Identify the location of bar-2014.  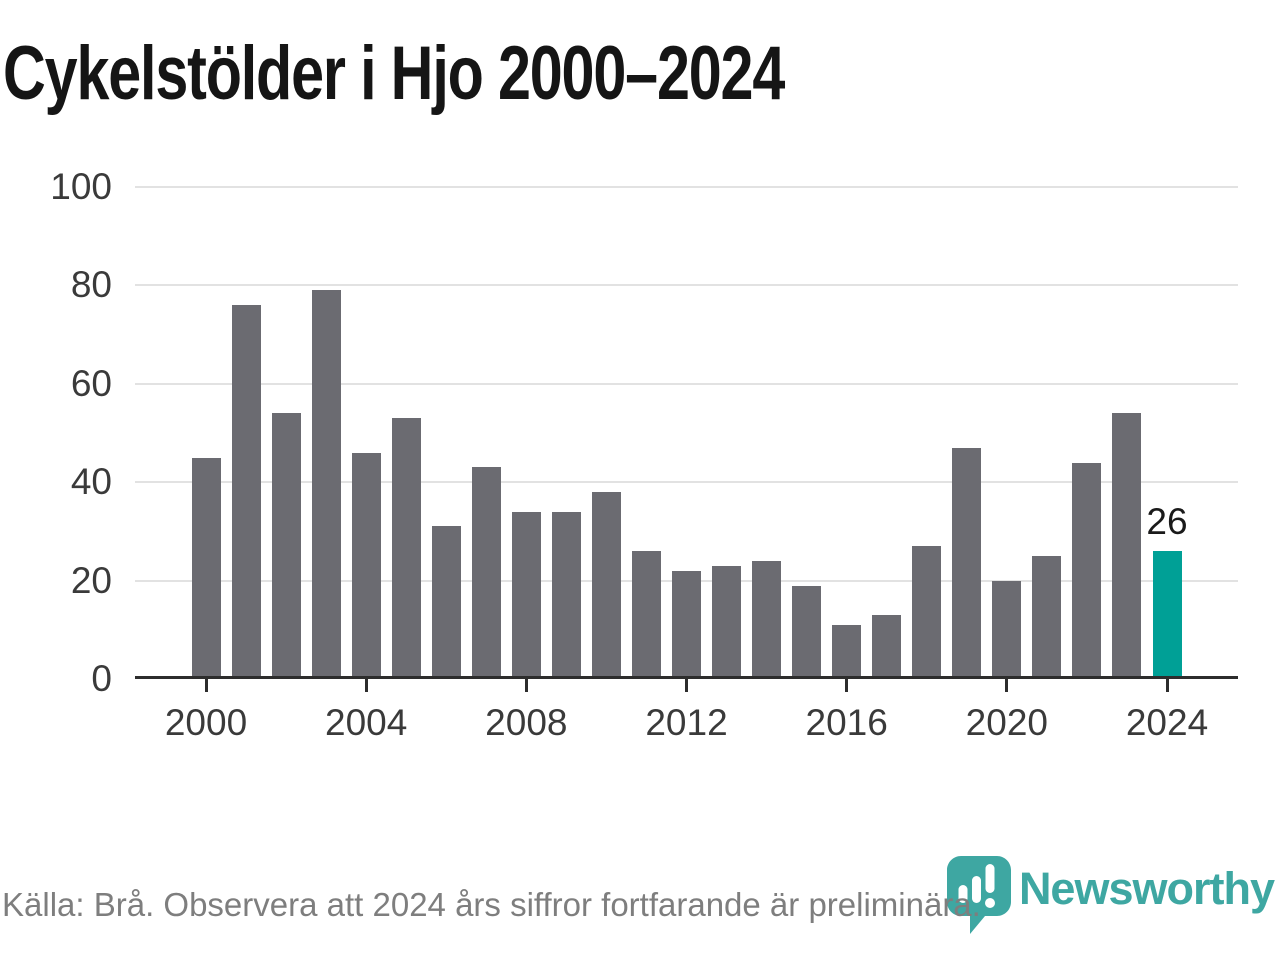
(767, 619).